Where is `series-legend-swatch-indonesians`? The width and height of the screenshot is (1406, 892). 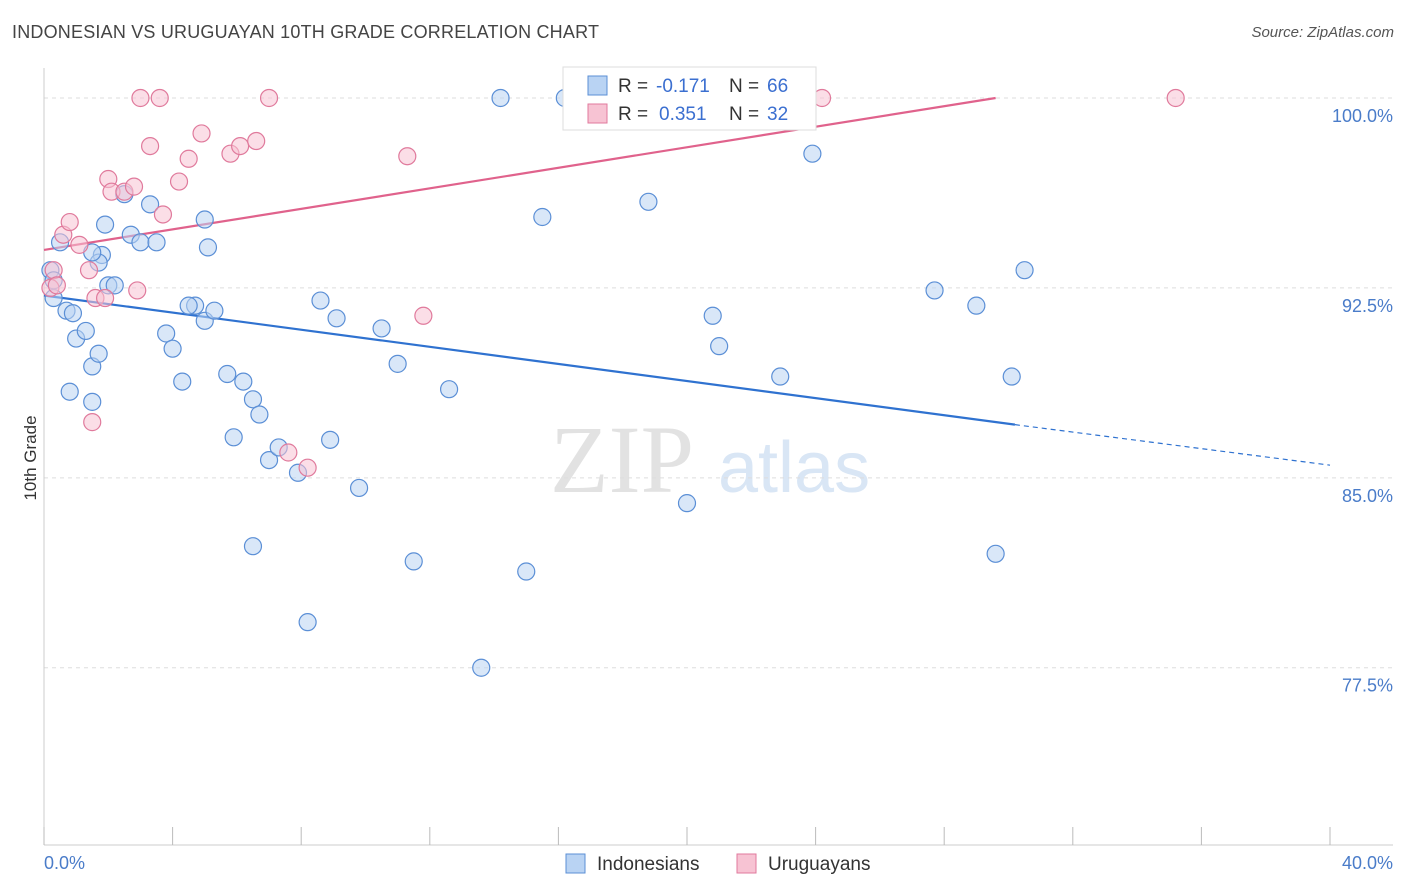
series-legend-swatch-indonesians is located at coordinates (575, 863).